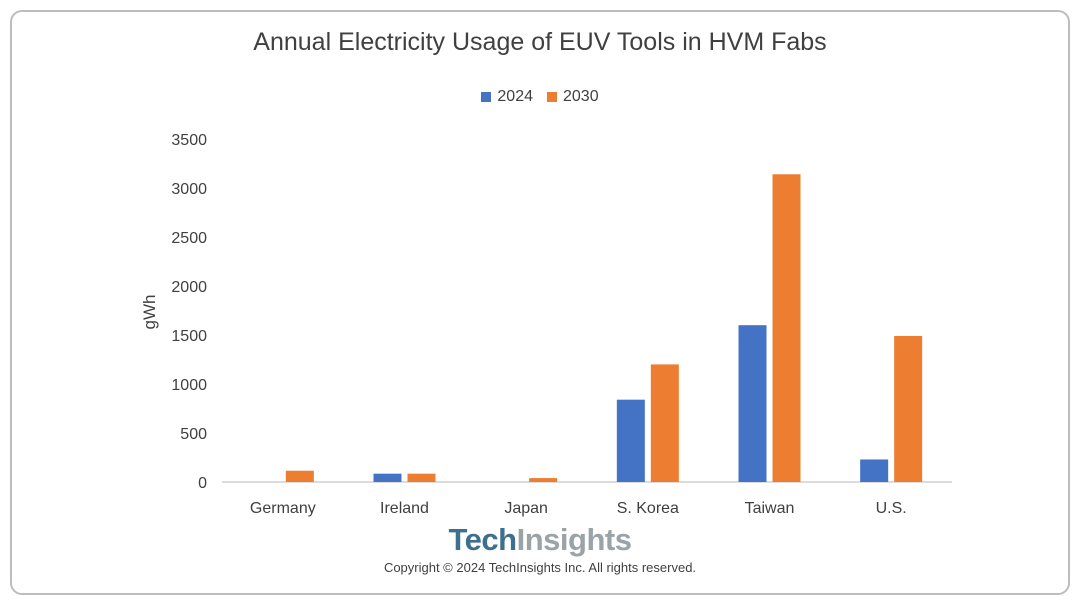 This screenshot has height=605, width=1080. Describe the element at coordinates (283, 508) in the screenshot. I see `x-tick-label: Germany` at that location.